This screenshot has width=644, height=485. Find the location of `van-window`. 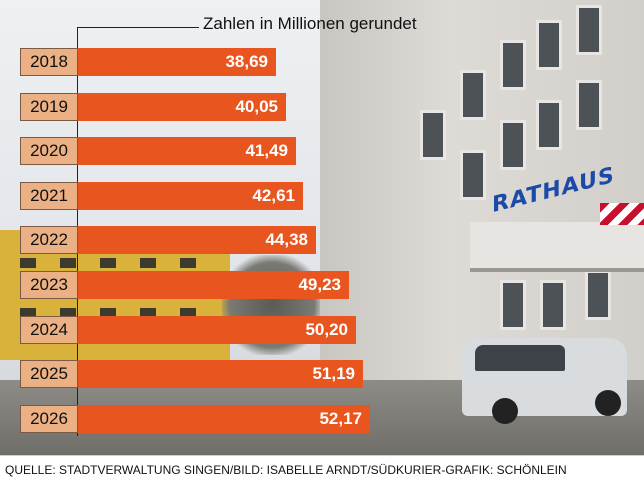

van-window is located at coordinates (520, 358).